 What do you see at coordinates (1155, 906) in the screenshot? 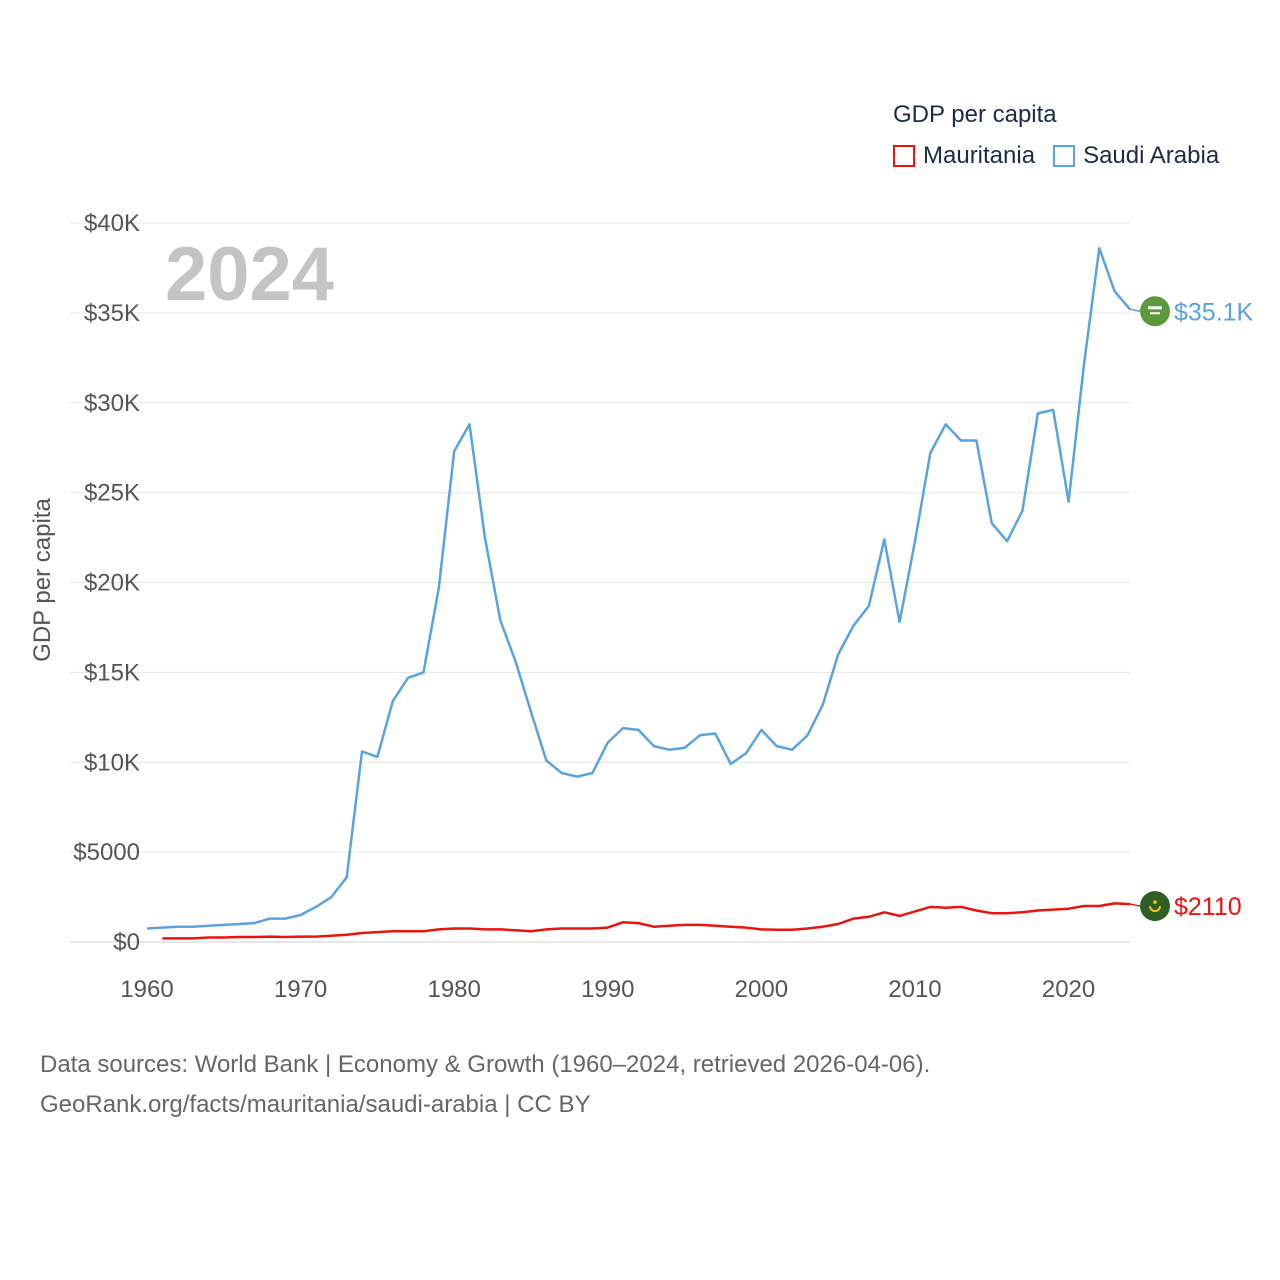
I see `mauritania-flag-icon` at bounding box center [1155, 906].